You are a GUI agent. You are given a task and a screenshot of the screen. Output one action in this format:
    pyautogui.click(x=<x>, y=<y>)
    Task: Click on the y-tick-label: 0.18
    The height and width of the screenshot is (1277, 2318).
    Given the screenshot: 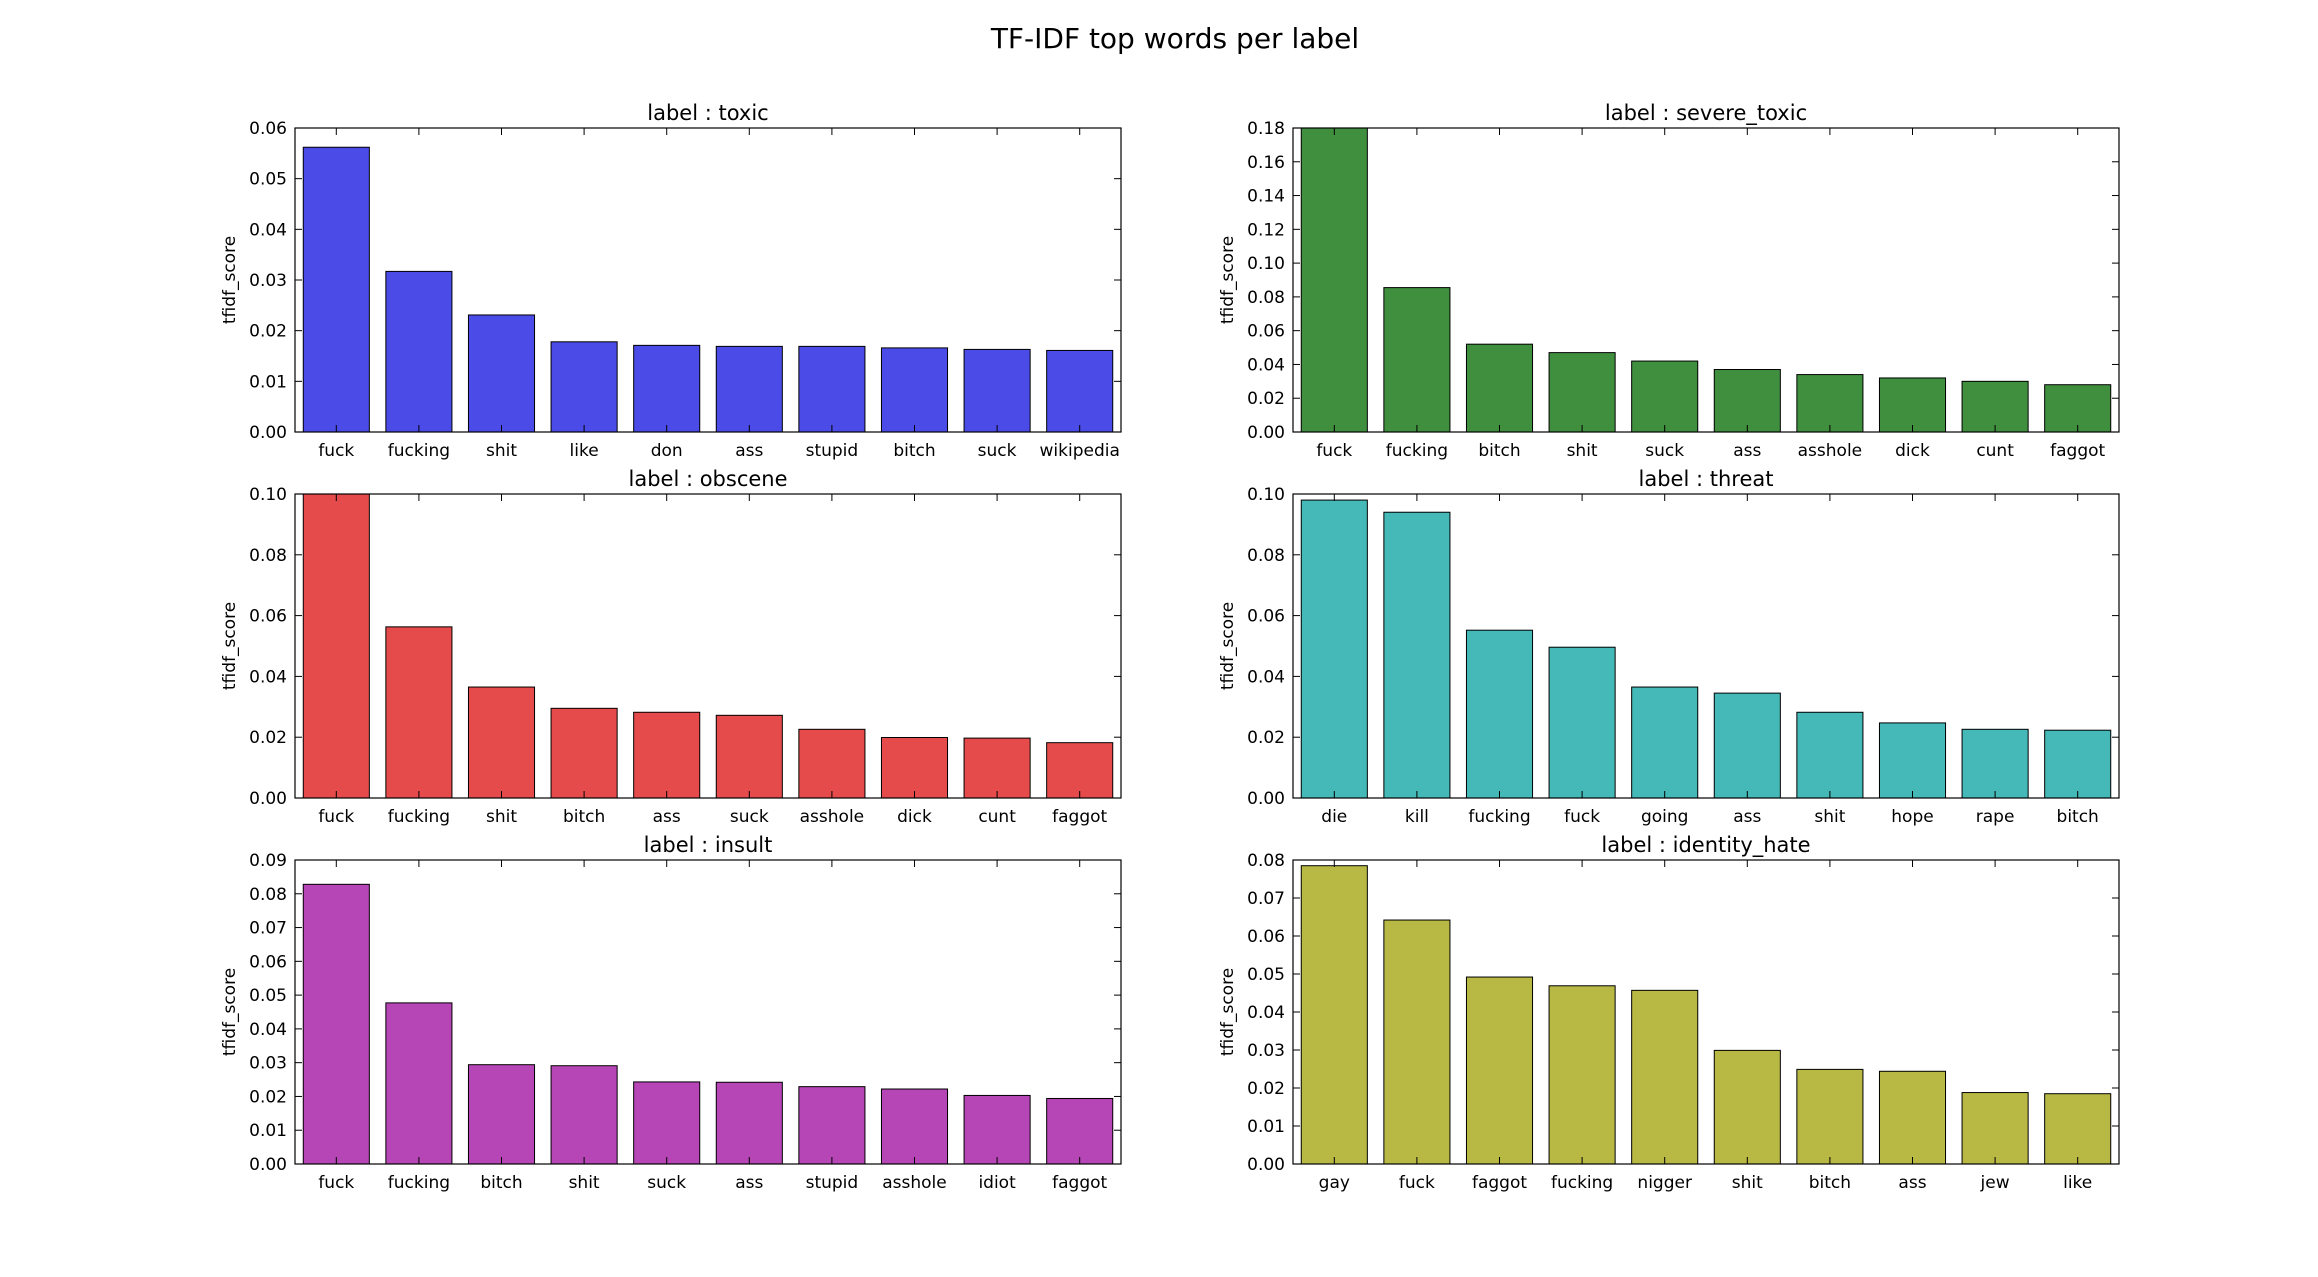 What is the action you would take?
    pyautogui.click(x=1266, y=129)
    